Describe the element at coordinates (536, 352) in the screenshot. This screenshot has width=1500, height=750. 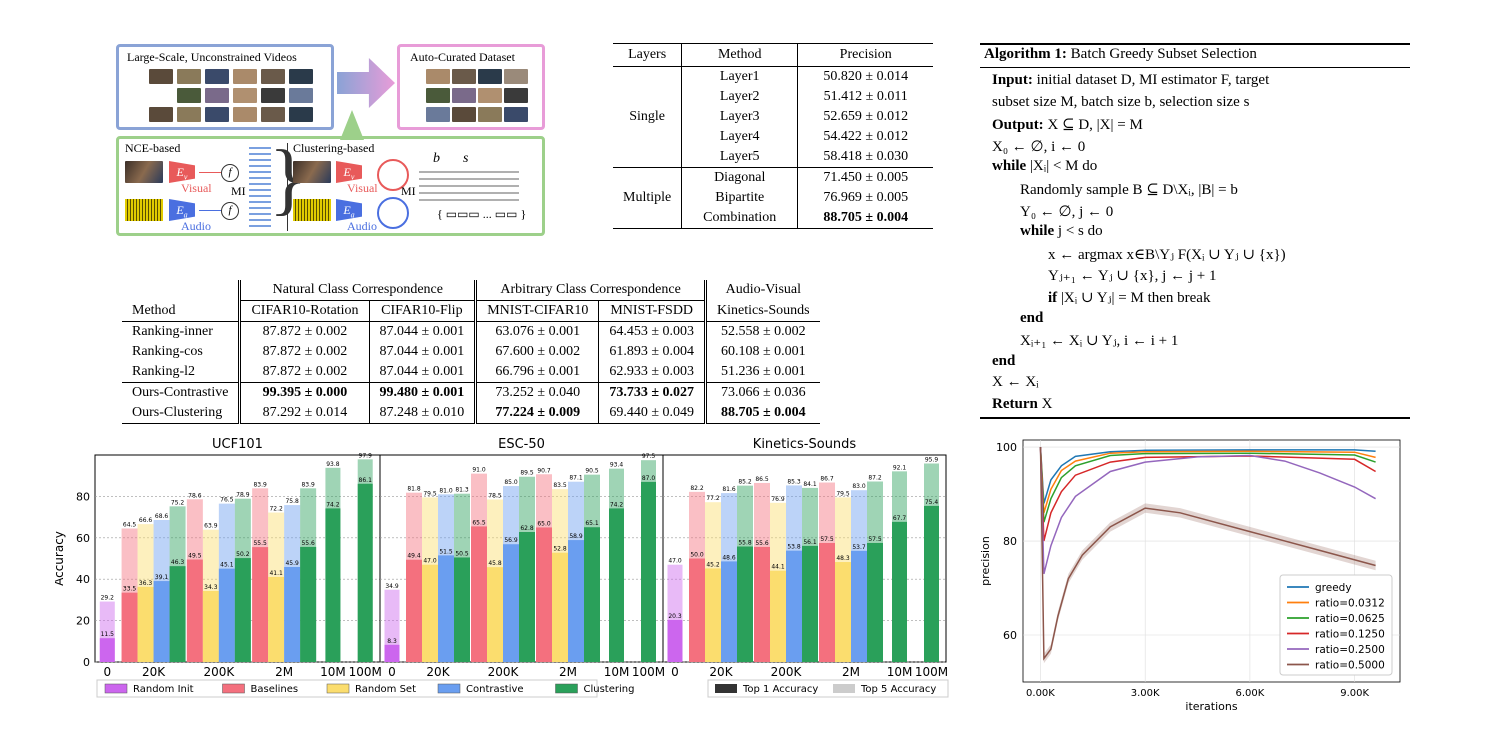
I see `value-cell: 67.600 ± 0.002` at that location.